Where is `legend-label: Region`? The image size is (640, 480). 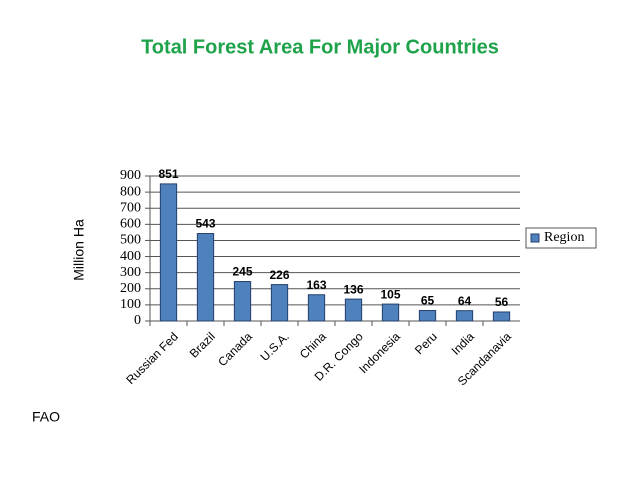
legend-label: Region is located at coordinates (564, 237).